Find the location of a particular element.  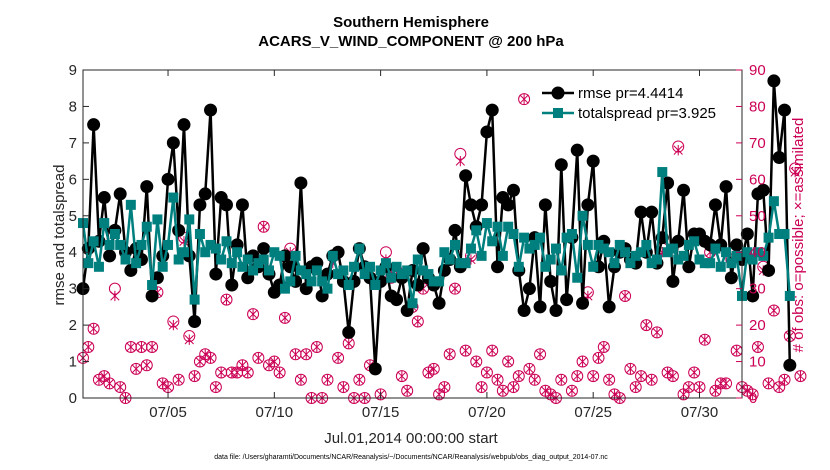

y-axis-right-label: # of obs: o=possible; ×=assimilated is located at coordinates (798, 235).